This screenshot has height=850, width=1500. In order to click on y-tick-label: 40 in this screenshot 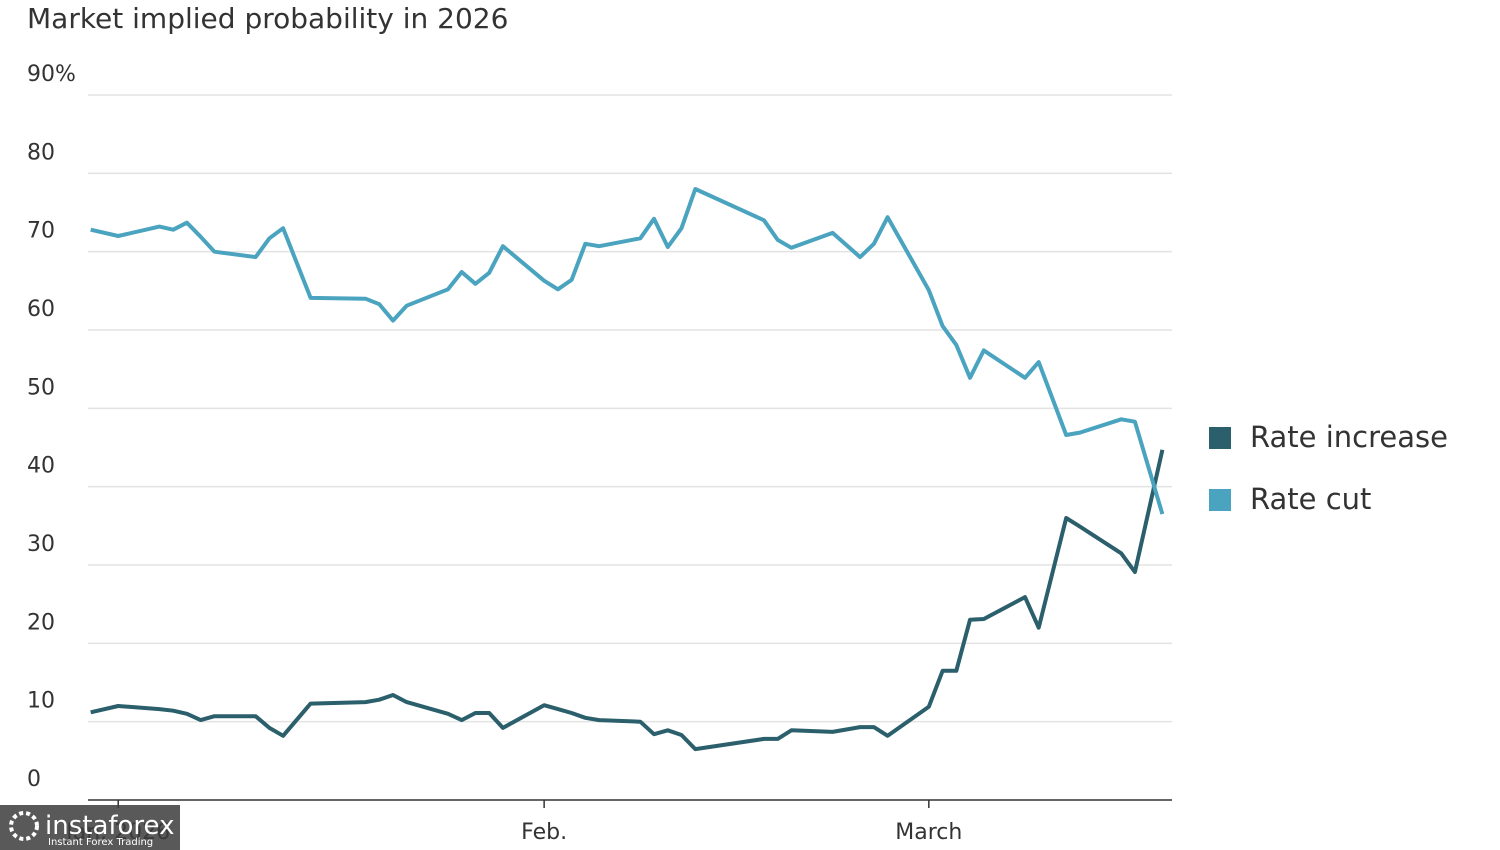, I will do `click(41, 466)`.